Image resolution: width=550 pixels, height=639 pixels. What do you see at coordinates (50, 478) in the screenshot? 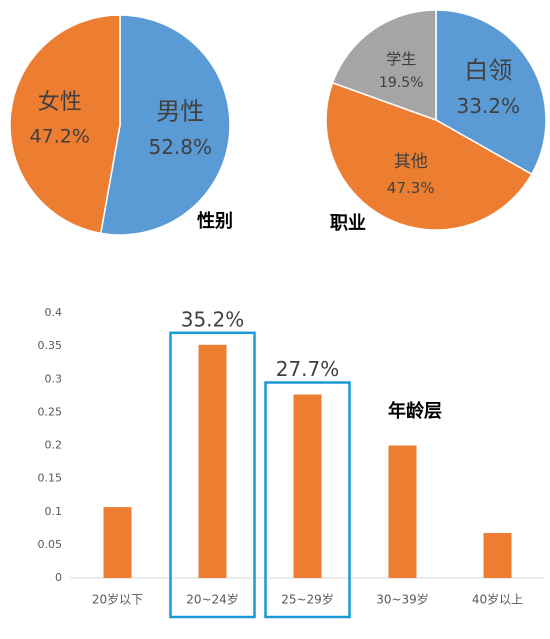
I see `y-tick-label: 0.15` at bounding box center [50, 478].